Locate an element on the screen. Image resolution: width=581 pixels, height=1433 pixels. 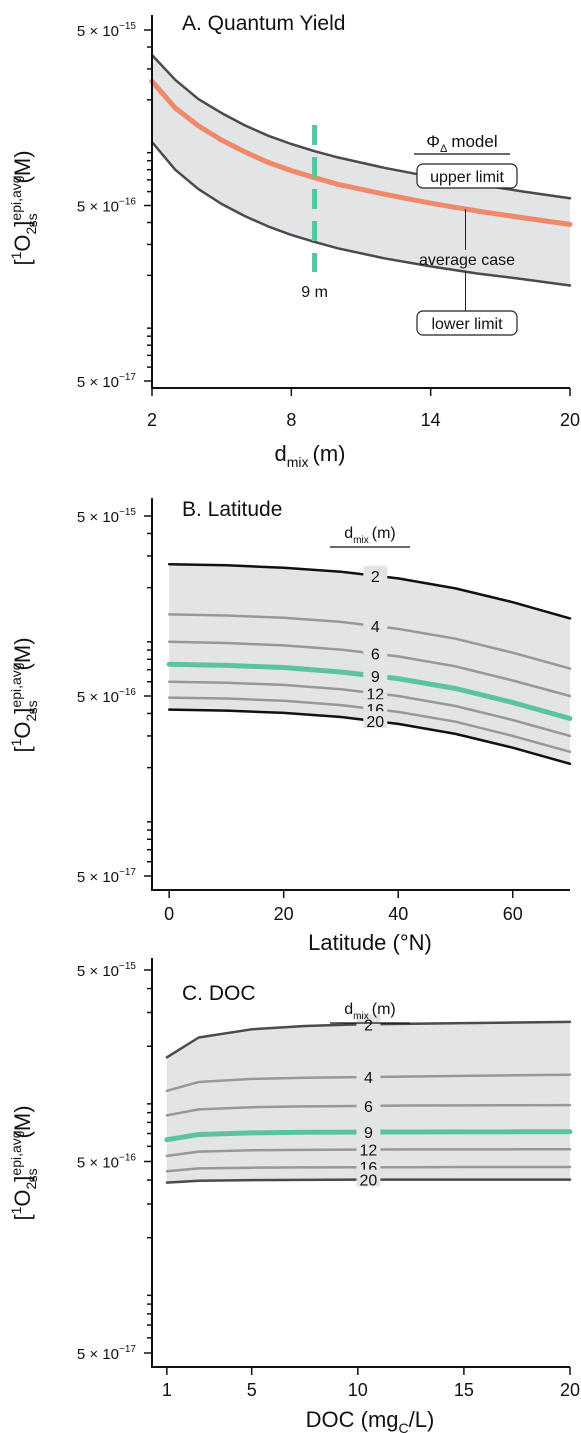
a-upper-limit-label: upper limit is located at coordinates (467, 177).